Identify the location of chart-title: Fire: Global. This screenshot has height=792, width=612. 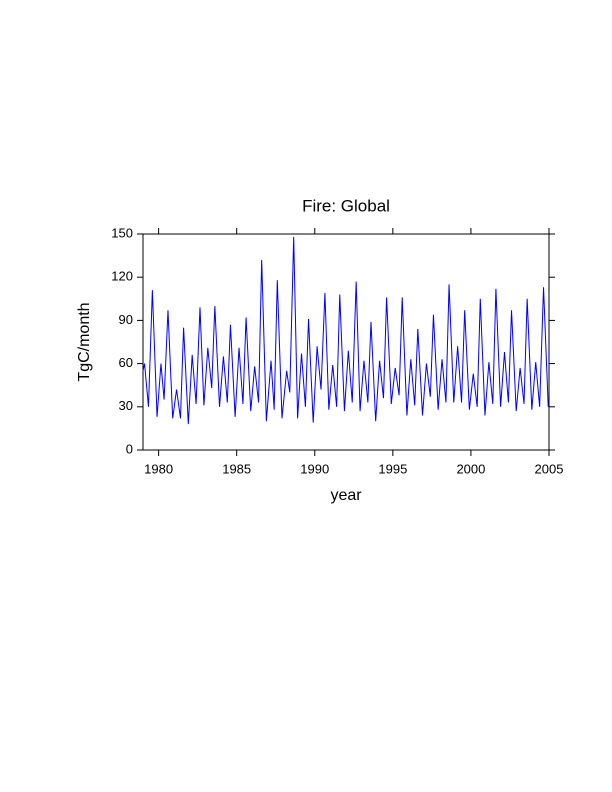
(346, 205).